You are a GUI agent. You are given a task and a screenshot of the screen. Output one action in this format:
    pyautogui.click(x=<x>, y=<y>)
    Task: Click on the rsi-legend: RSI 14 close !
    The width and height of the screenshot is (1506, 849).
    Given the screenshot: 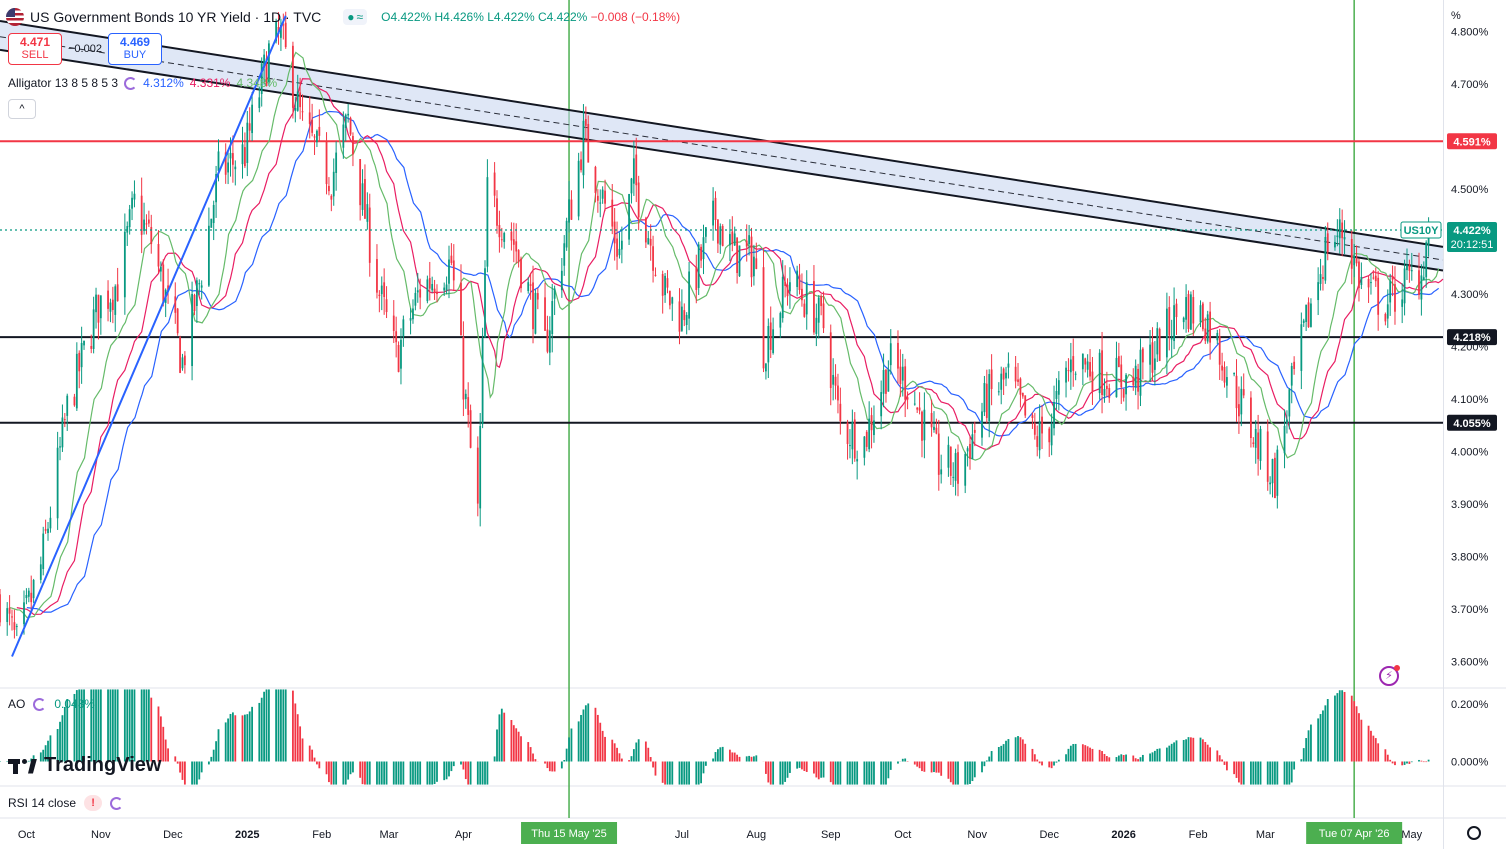 What is the action you would take?
    pyautogui.click(x=66, y=803)
    